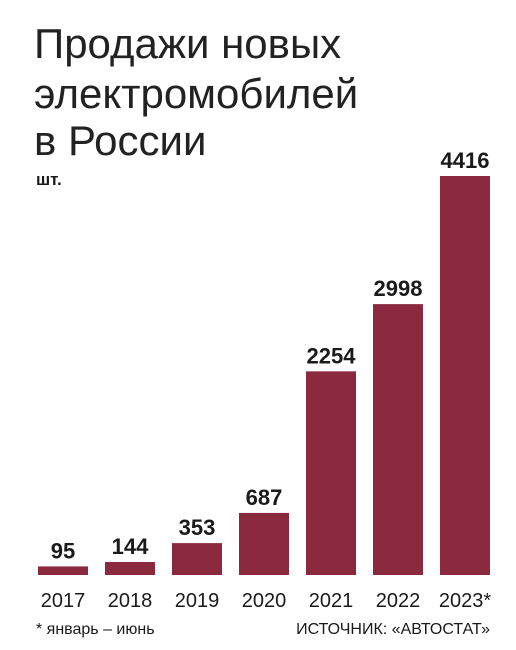  I want to click on x-tick-label: 2018, so click(130, 601).